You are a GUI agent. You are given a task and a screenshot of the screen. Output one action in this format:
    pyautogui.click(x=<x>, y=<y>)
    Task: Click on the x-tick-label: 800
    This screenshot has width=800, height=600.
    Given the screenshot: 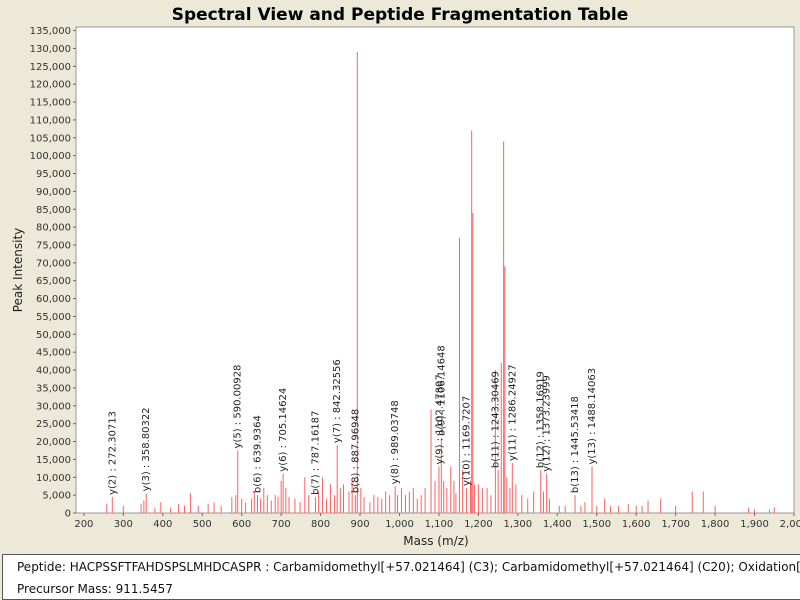 What is the action you would take?
    pyautogui.click(x=320, y=524)
    